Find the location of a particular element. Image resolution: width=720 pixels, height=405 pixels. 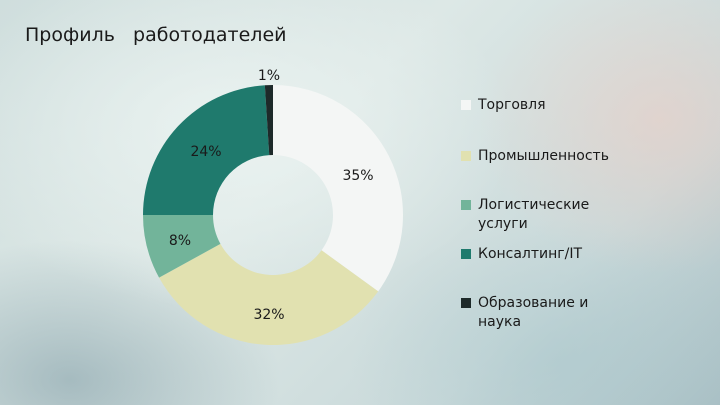

slice-industry is located at coordinates (269, 294).